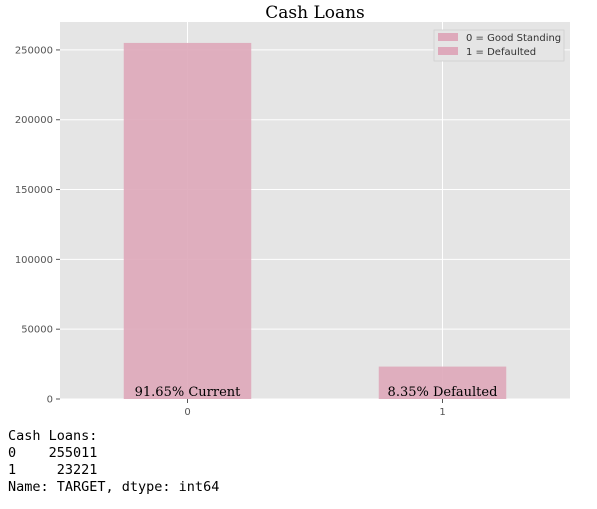  What do you see at coordinates (443, 392) in the screenshot?
I see `bar-annotation: 8.35% Defaulted` at bounding box center [443, 392].